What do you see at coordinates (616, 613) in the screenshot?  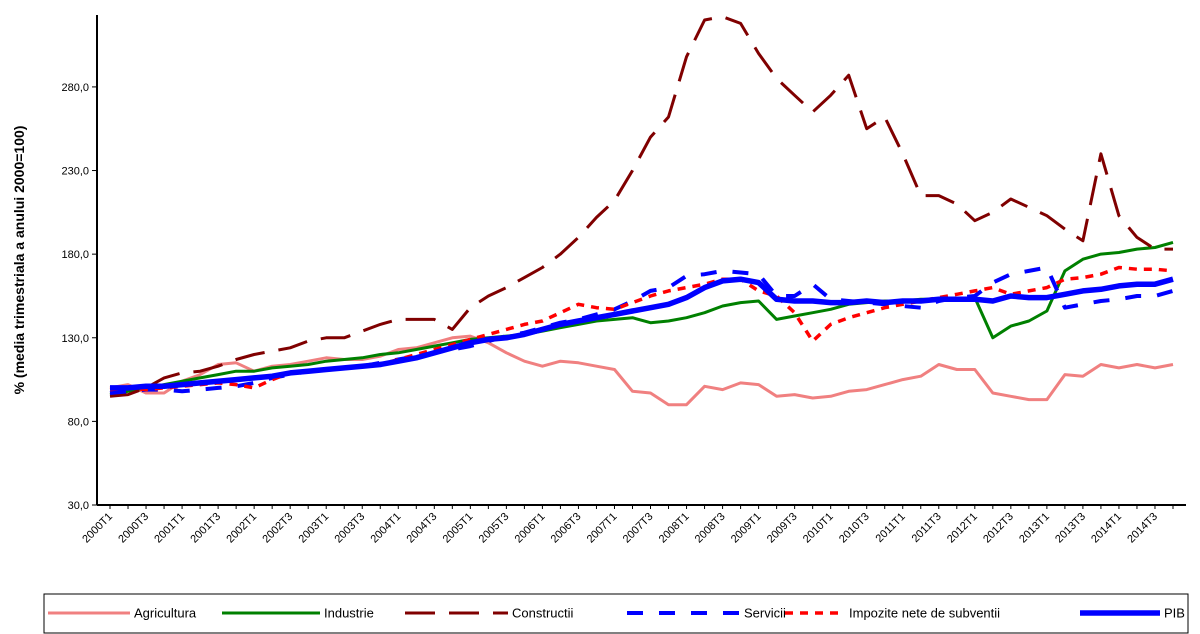 I see `legend-box` at bounding box center [616, 613].